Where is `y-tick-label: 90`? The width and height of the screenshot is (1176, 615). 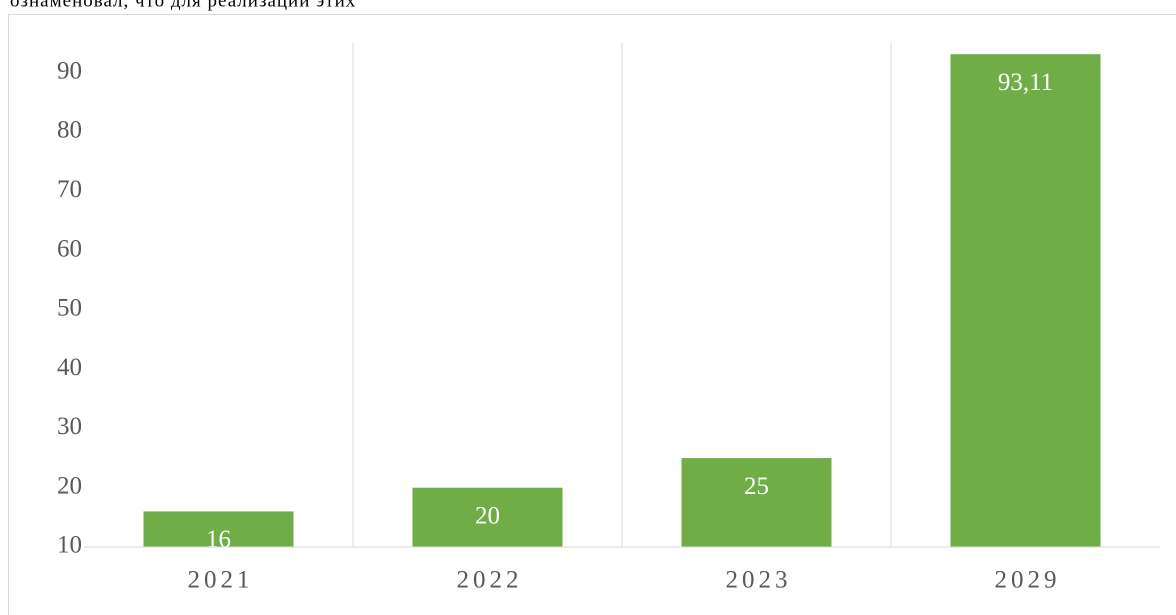 y-tick-label: 90 is located at coordinates (69, 70).